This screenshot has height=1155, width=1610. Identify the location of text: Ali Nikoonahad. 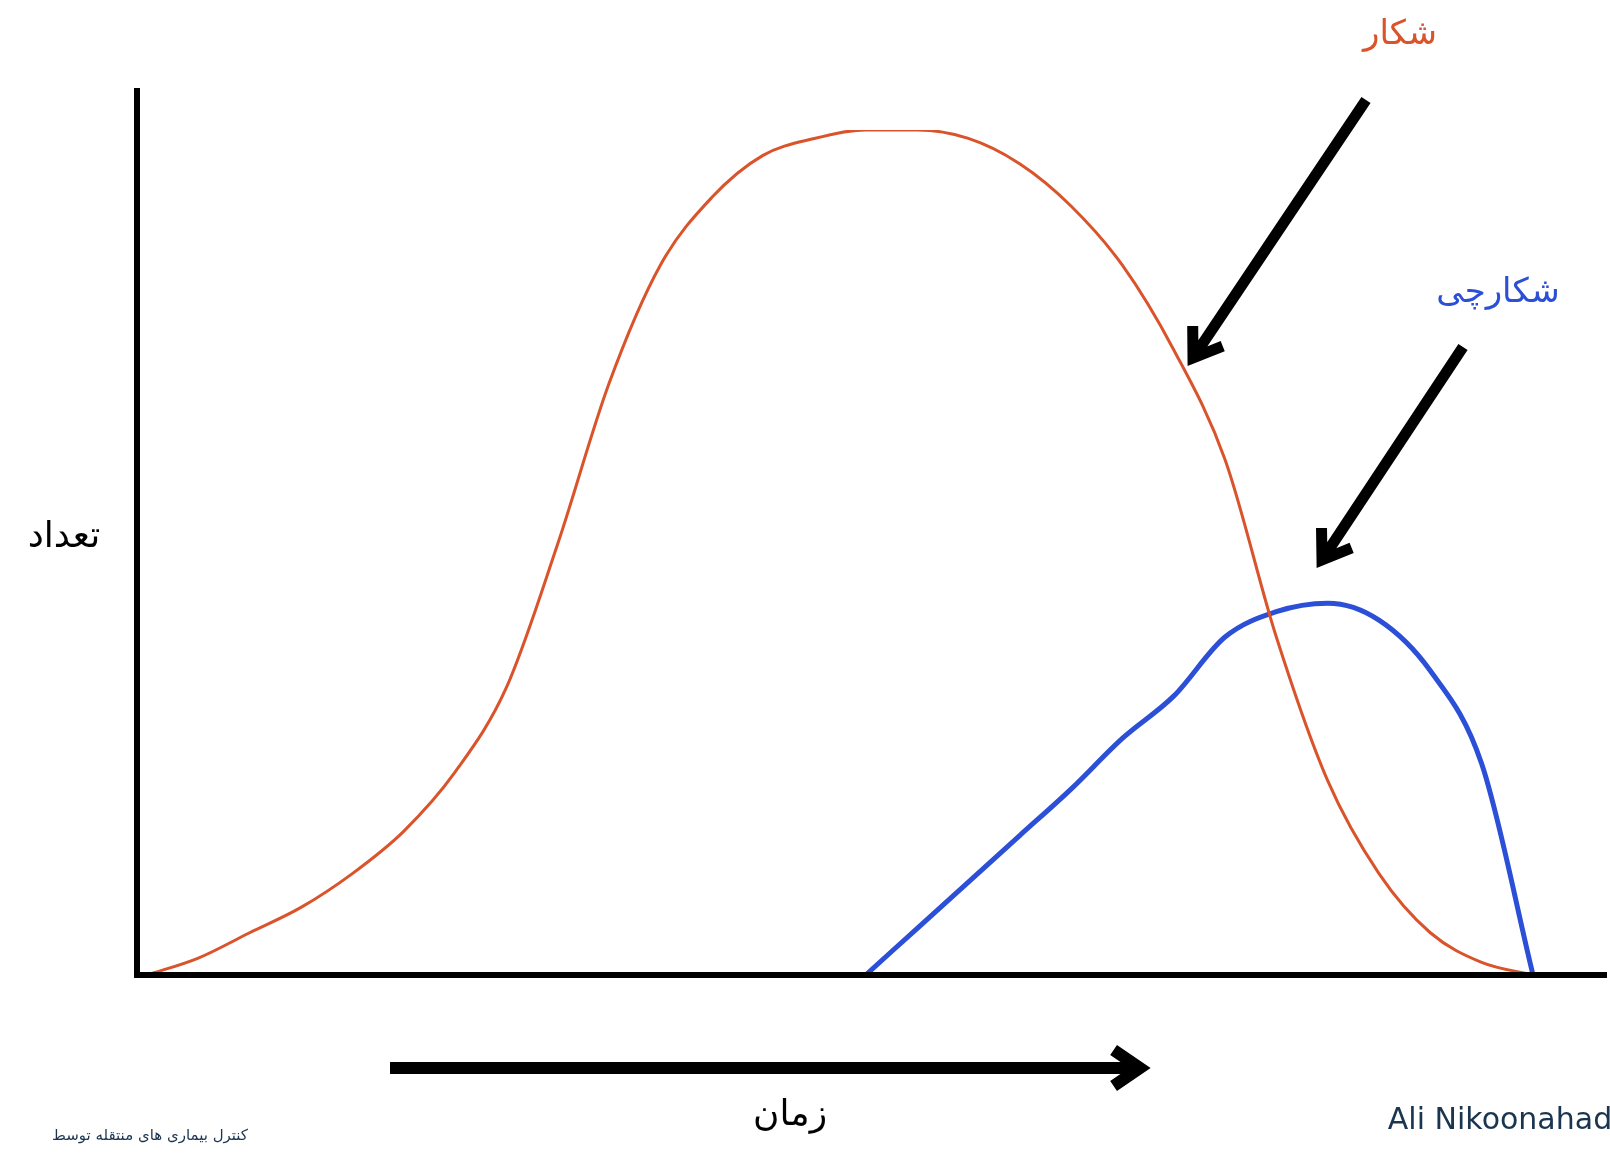
(1498, 1118).